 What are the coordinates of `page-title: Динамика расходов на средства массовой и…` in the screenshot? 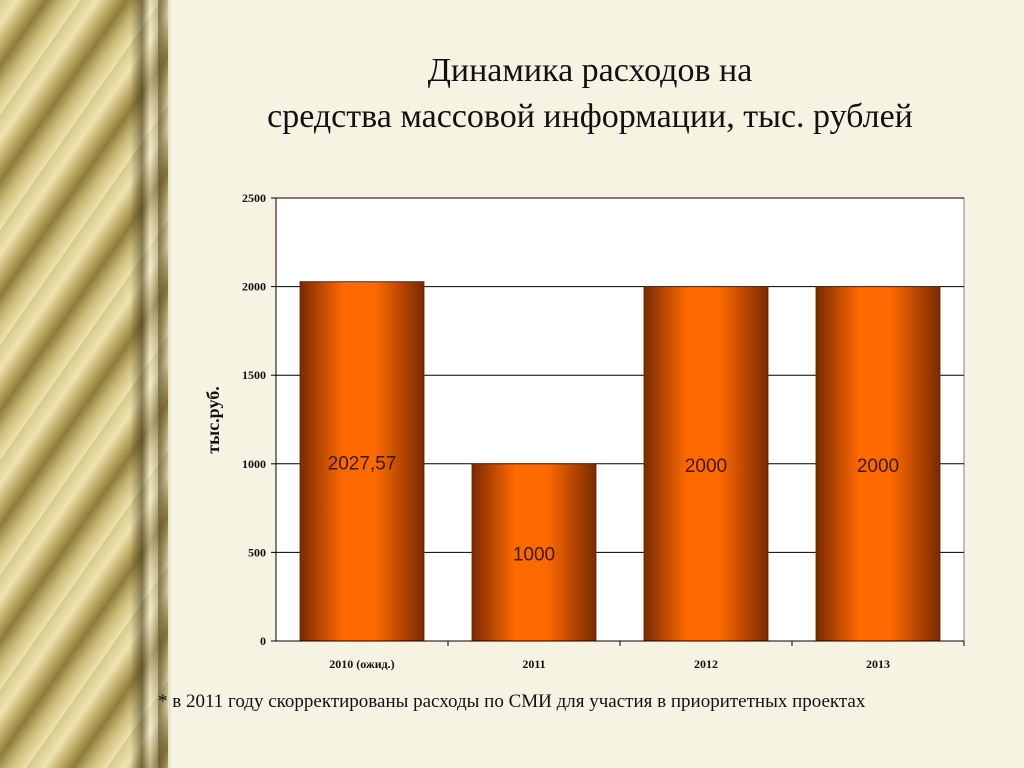 It's located at (590, 94).